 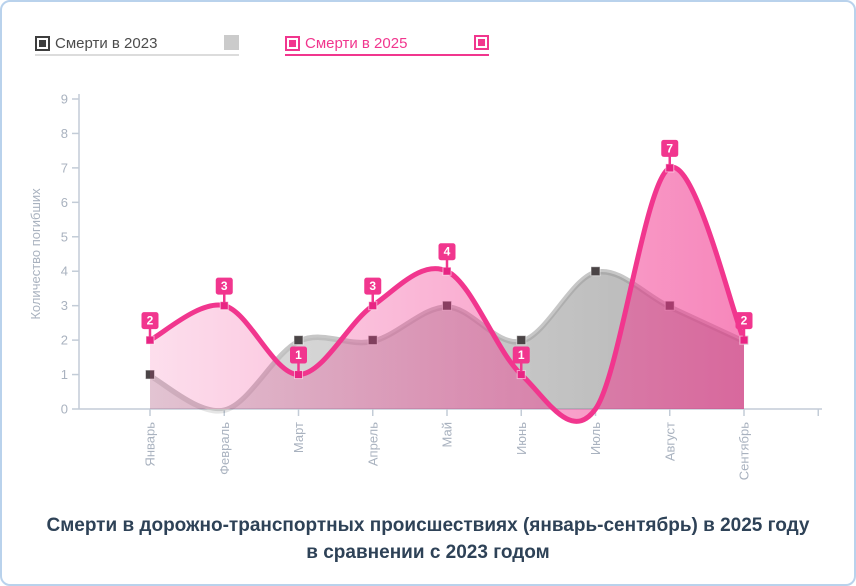 I want to click on x-tick-label: Июль, so click(x=595, y=438).